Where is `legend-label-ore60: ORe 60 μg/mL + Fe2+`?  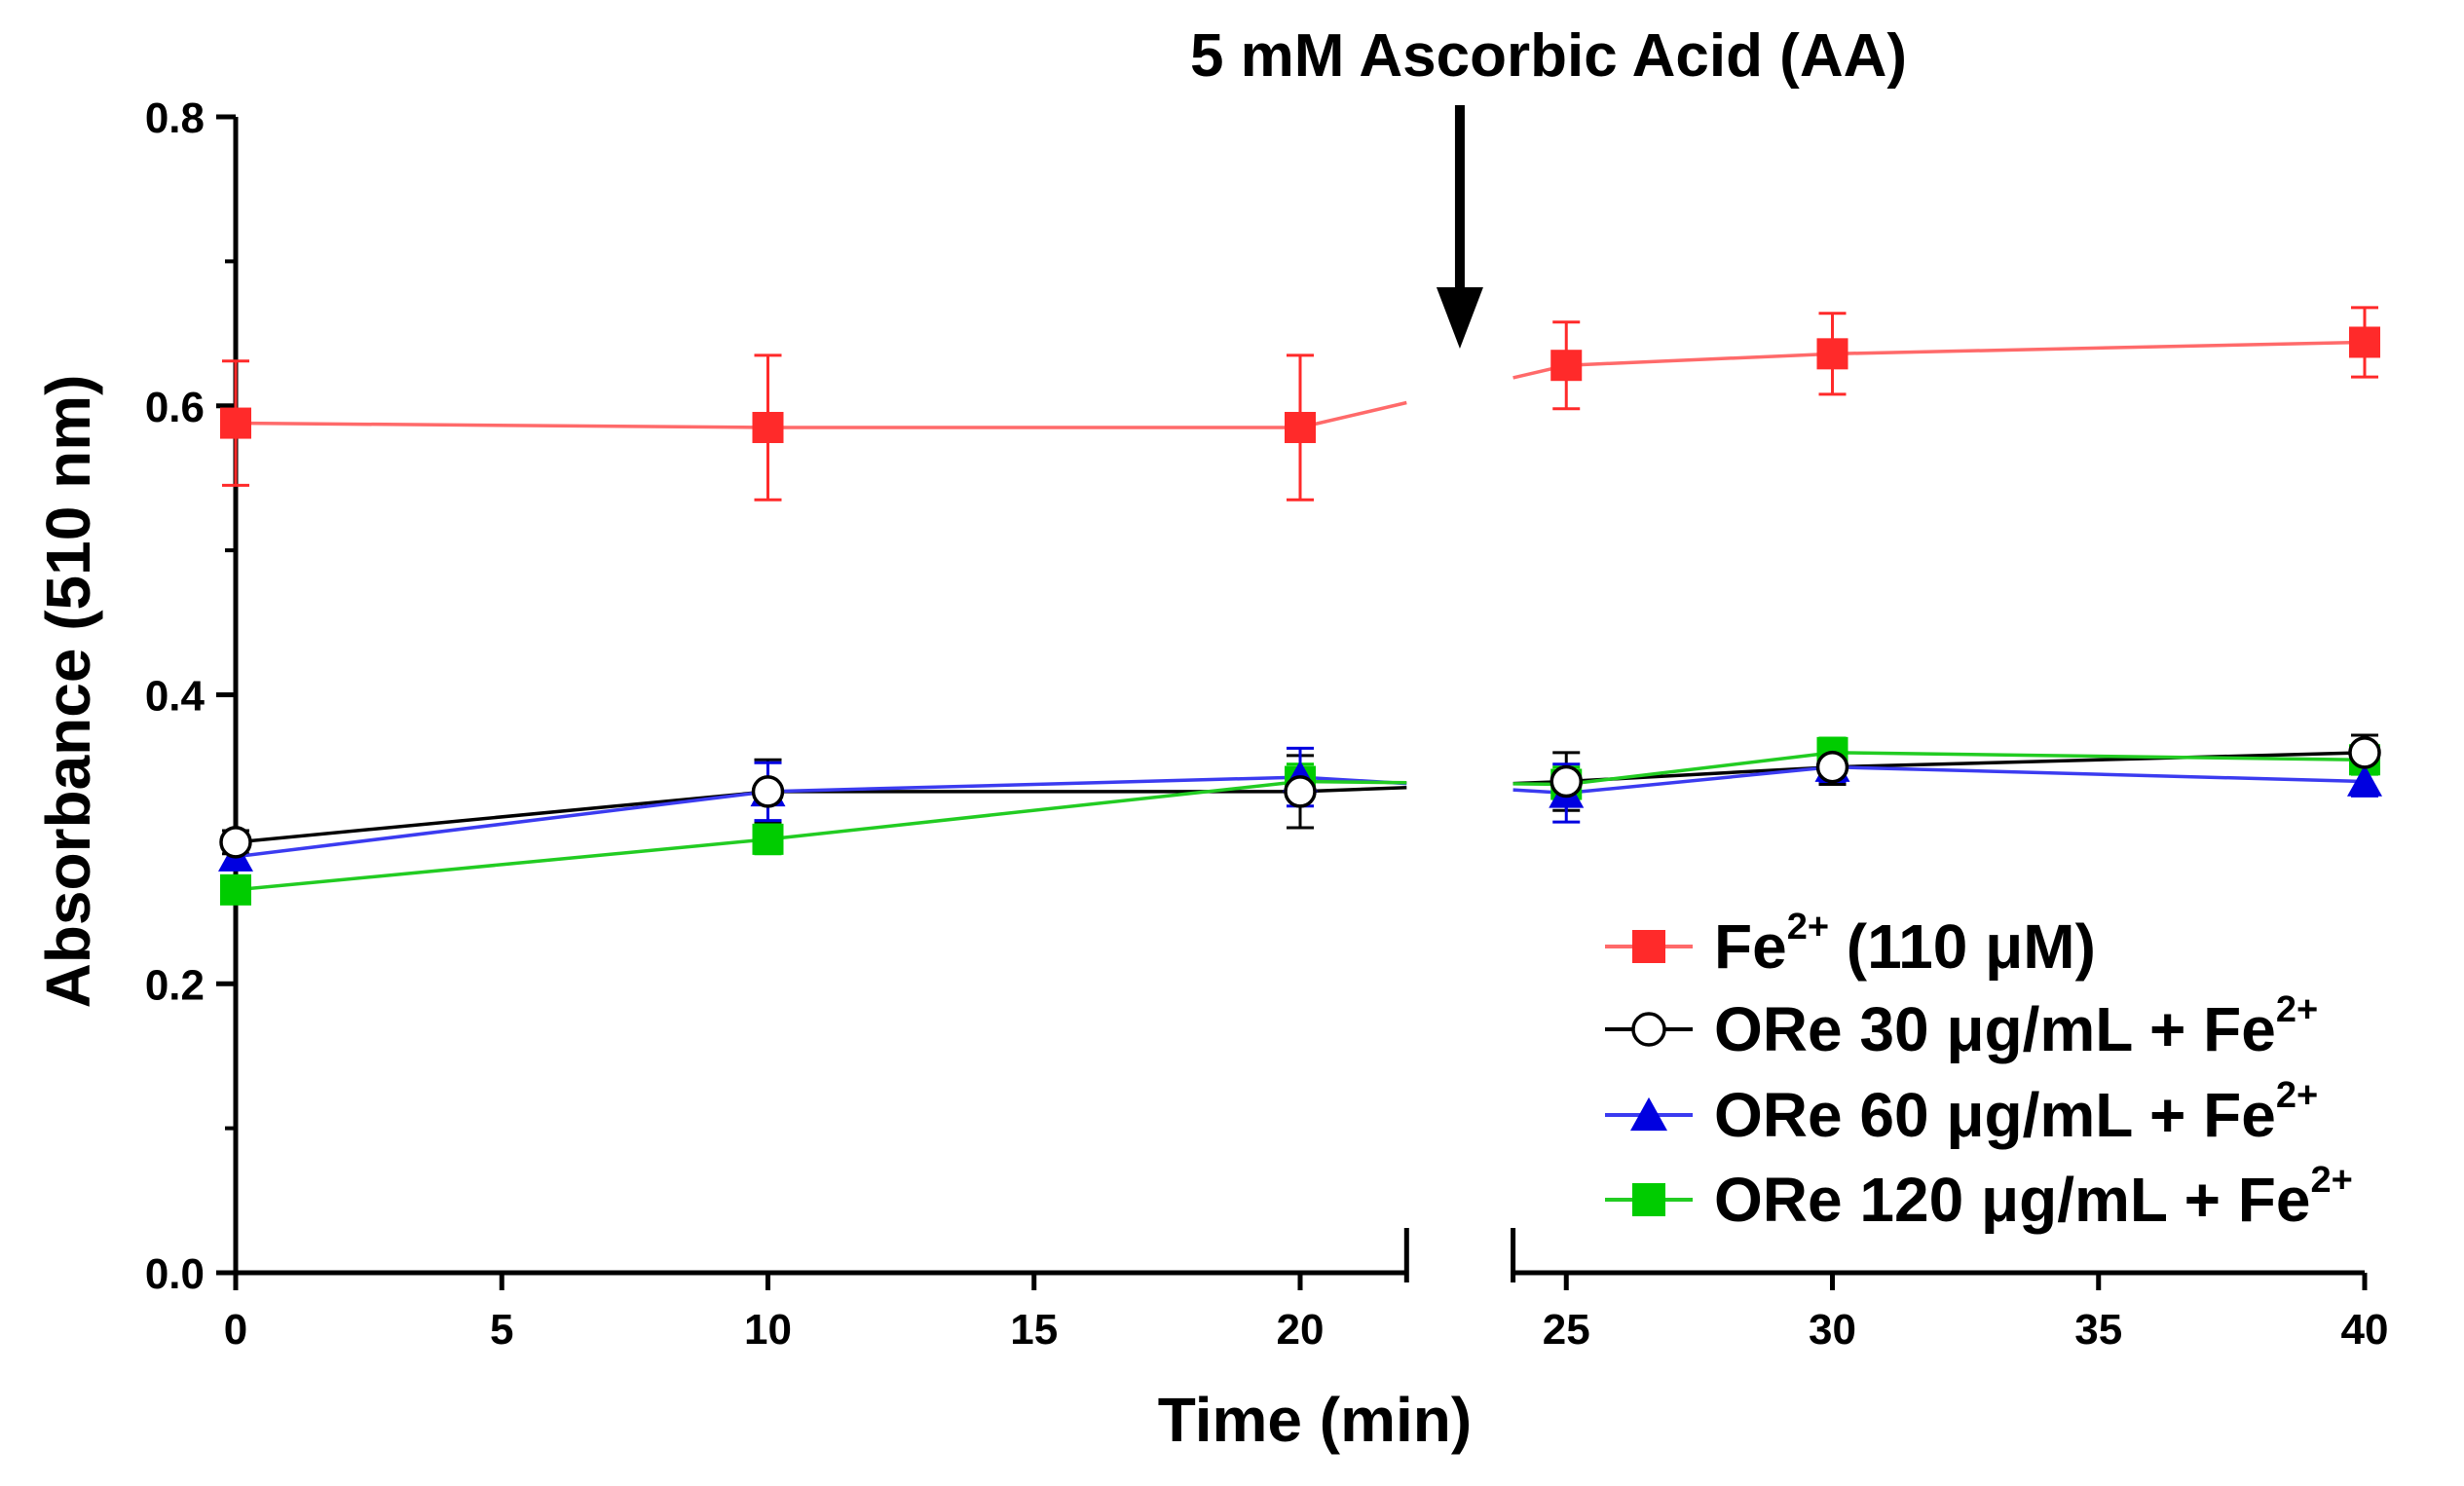
legend-label-ore60: ORe 60 μg/mL + Fe2+ is located at coordinates (2016, 1112).